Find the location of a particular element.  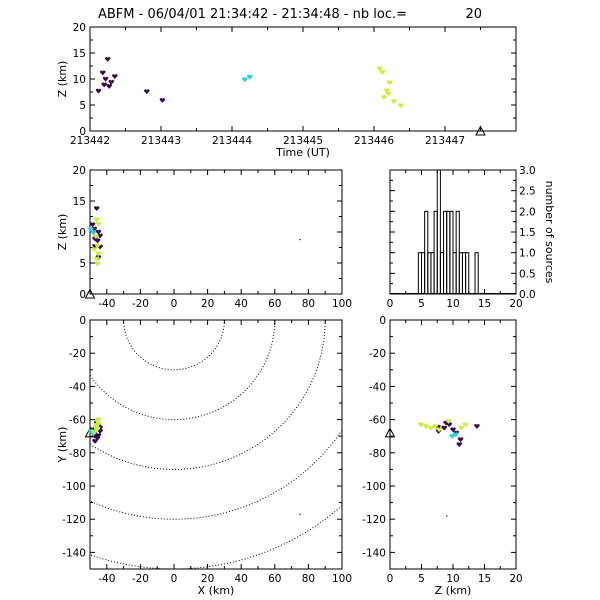

y-tick-label: 3.0 is located at coordinates (527, 171).